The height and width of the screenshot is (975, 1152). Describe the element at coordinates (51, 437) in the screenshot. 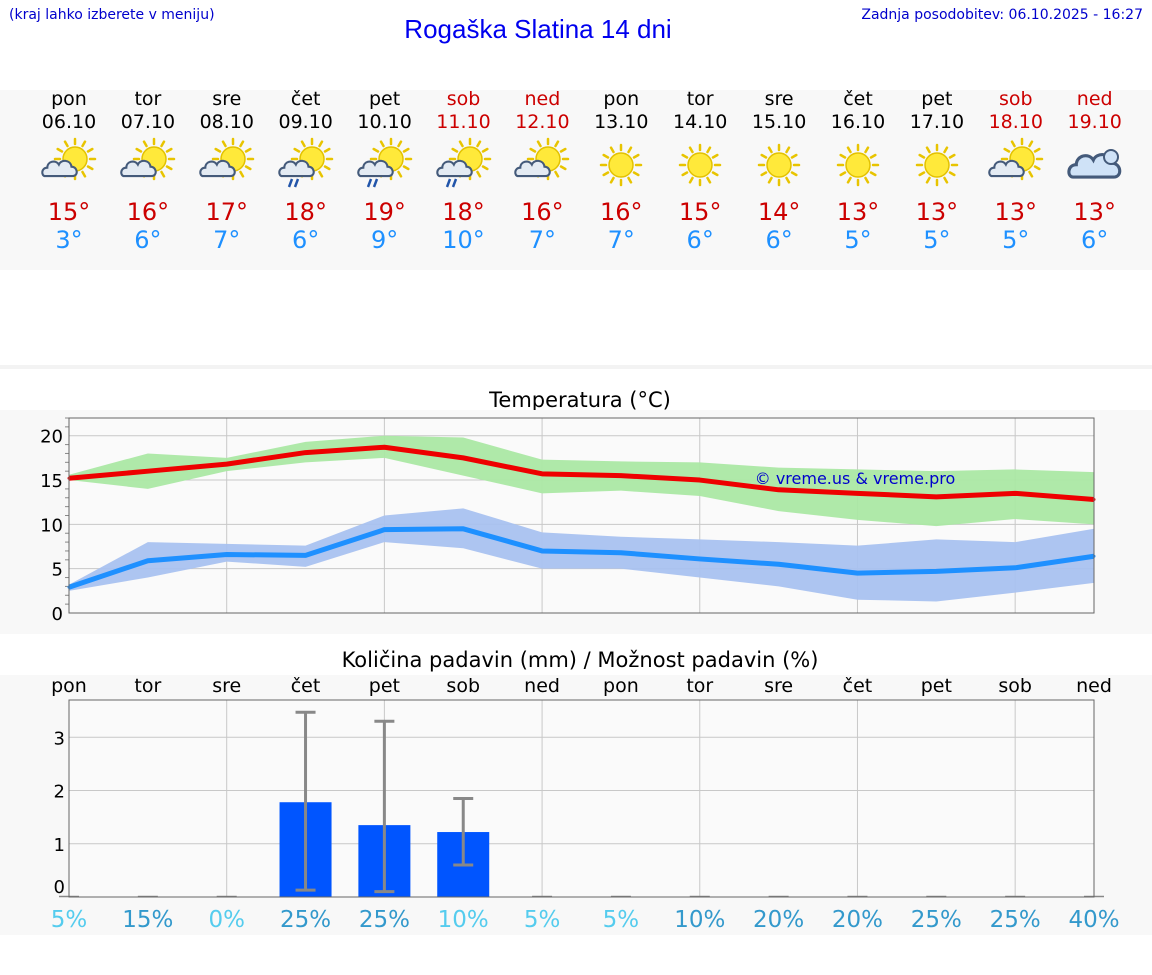

I see `y-tick-label: 20` at that location.